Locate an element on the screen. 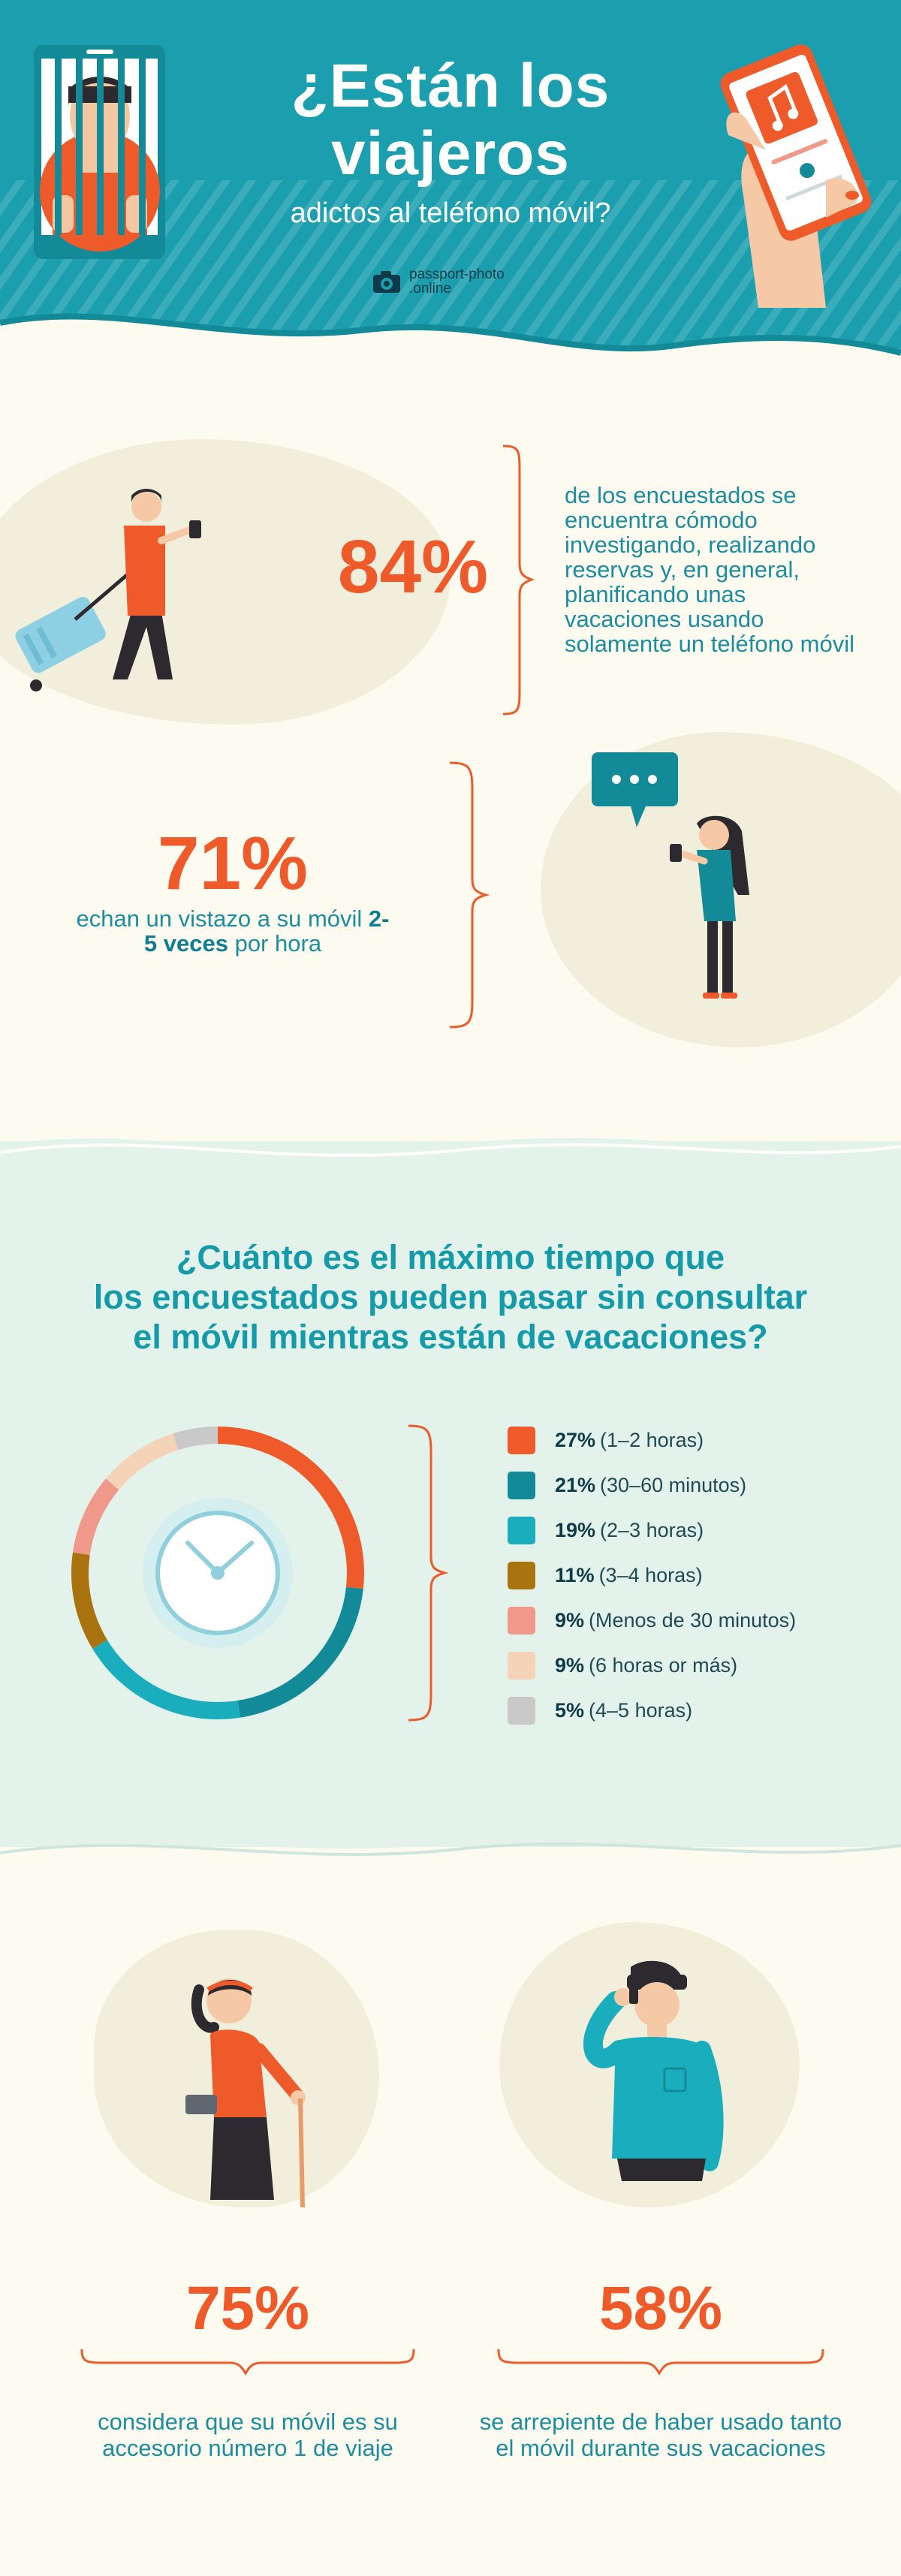 The width and height of the screenshot is (901, 2576). stat-71-text-post: por hora is located at coordinates (275, 943).